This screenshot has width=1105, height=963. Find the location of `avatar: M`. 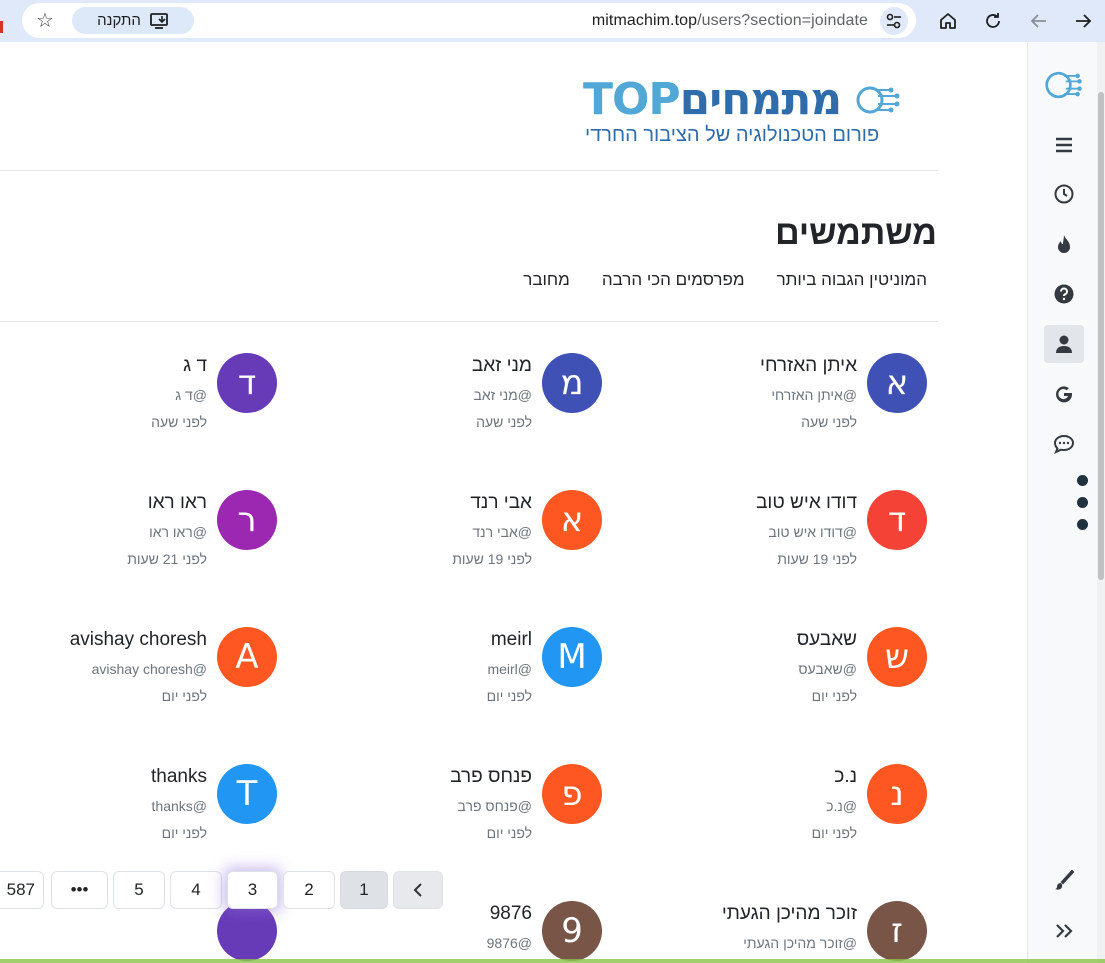

avatar: M is located at coordinates (572, 657).